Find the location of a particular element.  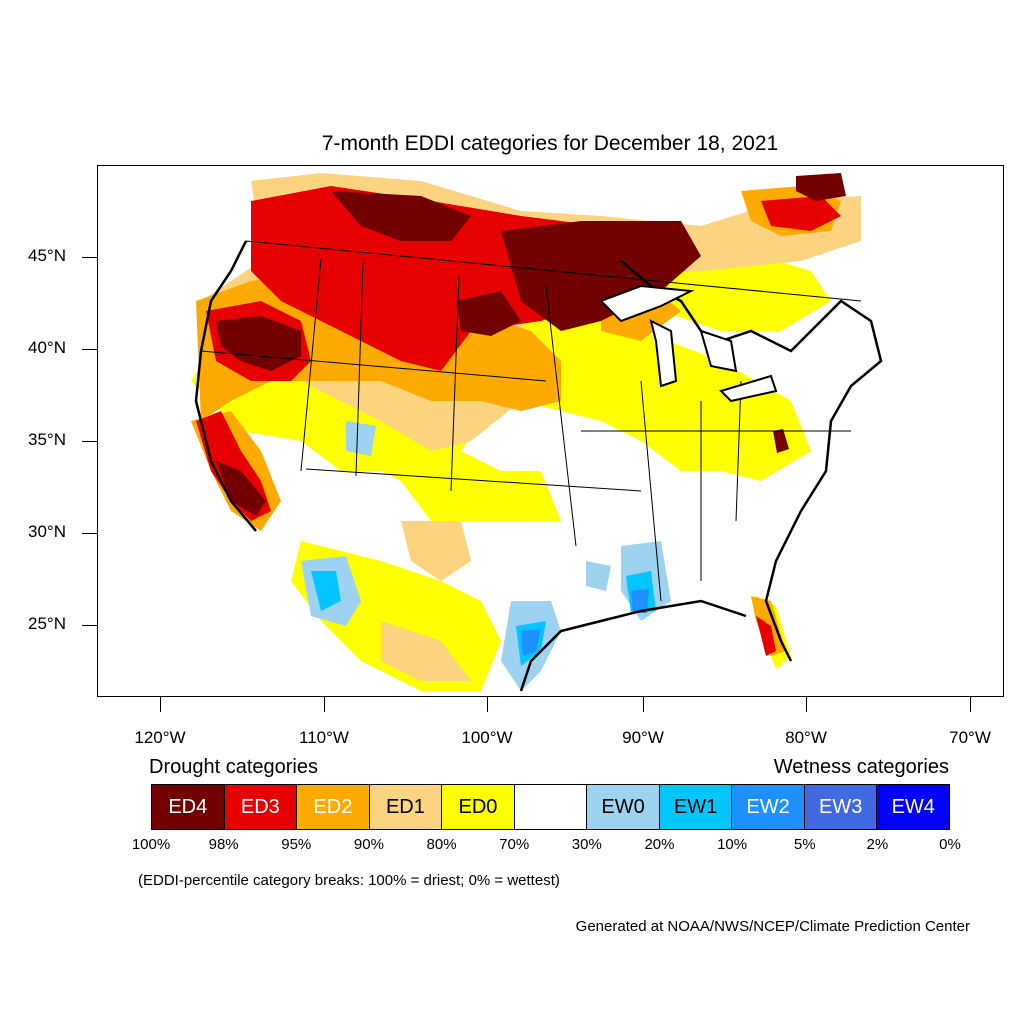

legend-category-ew3: EW3 is located at coordinates (841, 807).